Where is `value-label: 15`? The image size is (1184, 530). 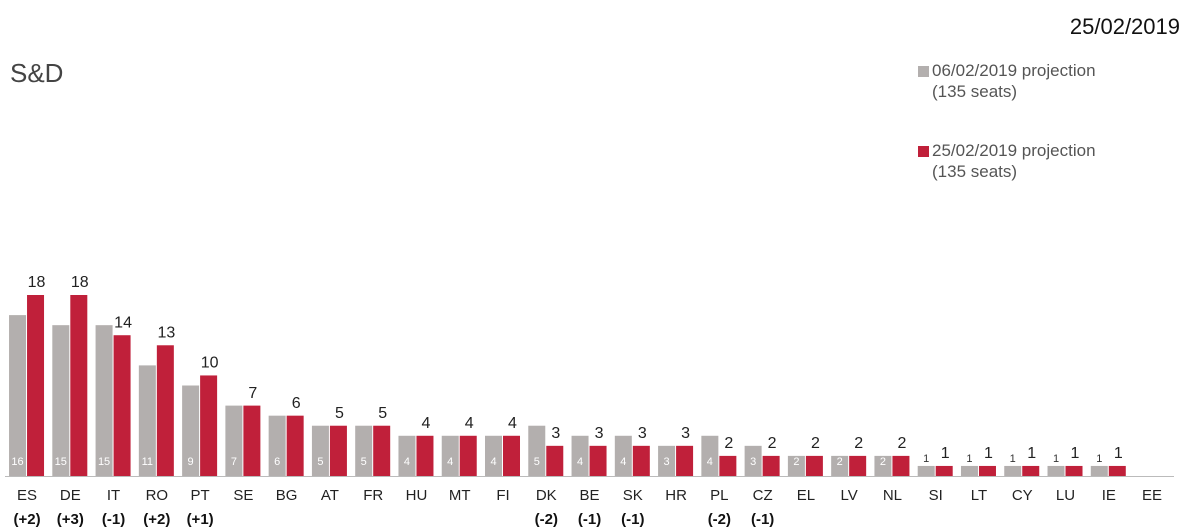 value-label: 15 is located at coordinates (61, 462).